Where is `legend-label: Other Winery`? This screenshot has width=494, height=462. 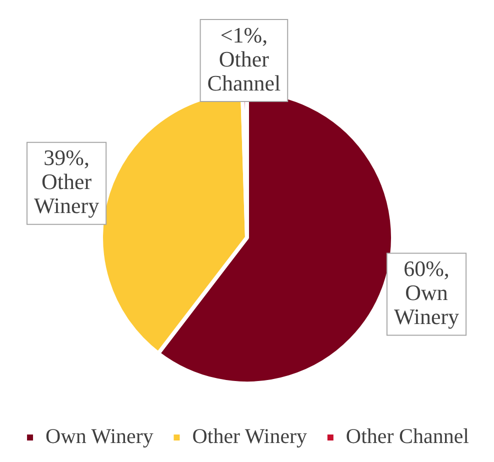
legend-label: Other Winery is located at coordinates (250, 436).